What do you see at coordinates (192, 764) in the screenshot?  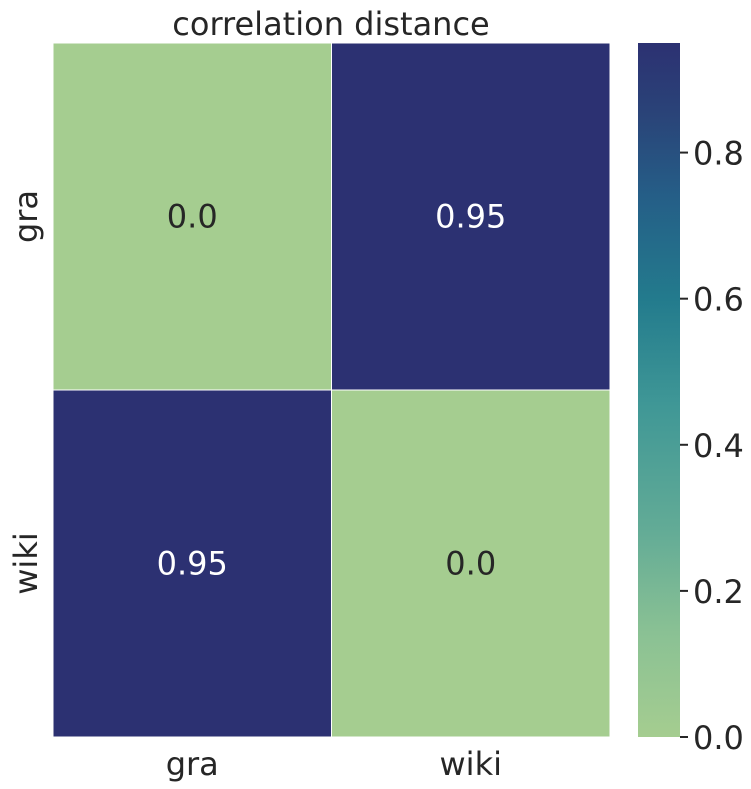 I see `x-tick-label: gra` at bounding box center [192, 764].